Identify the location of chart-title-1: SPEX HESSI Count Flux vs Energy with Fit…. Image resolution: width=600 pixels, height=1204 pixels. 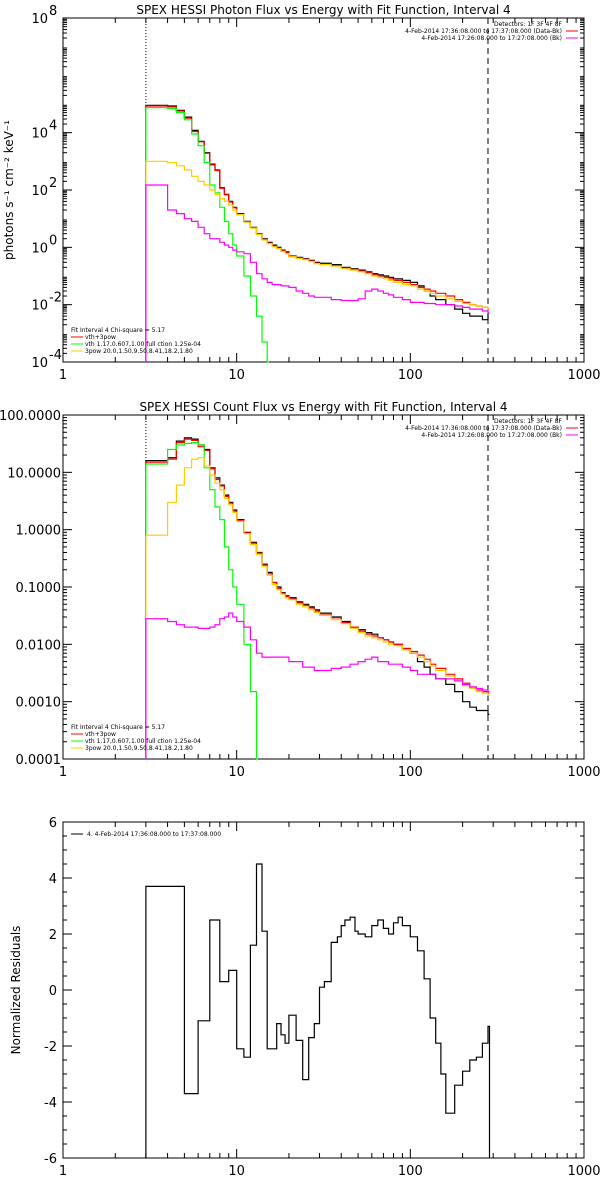
(323, 407).